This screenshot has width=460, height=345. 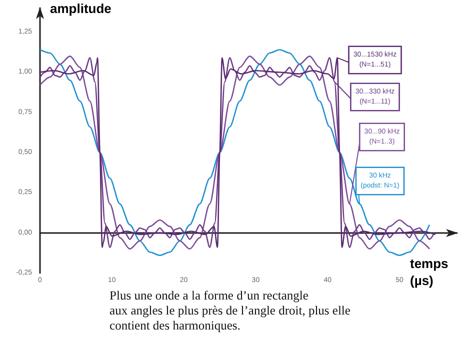 I want to click on y-axis-title: amplitude, so click(x=81, y=8).